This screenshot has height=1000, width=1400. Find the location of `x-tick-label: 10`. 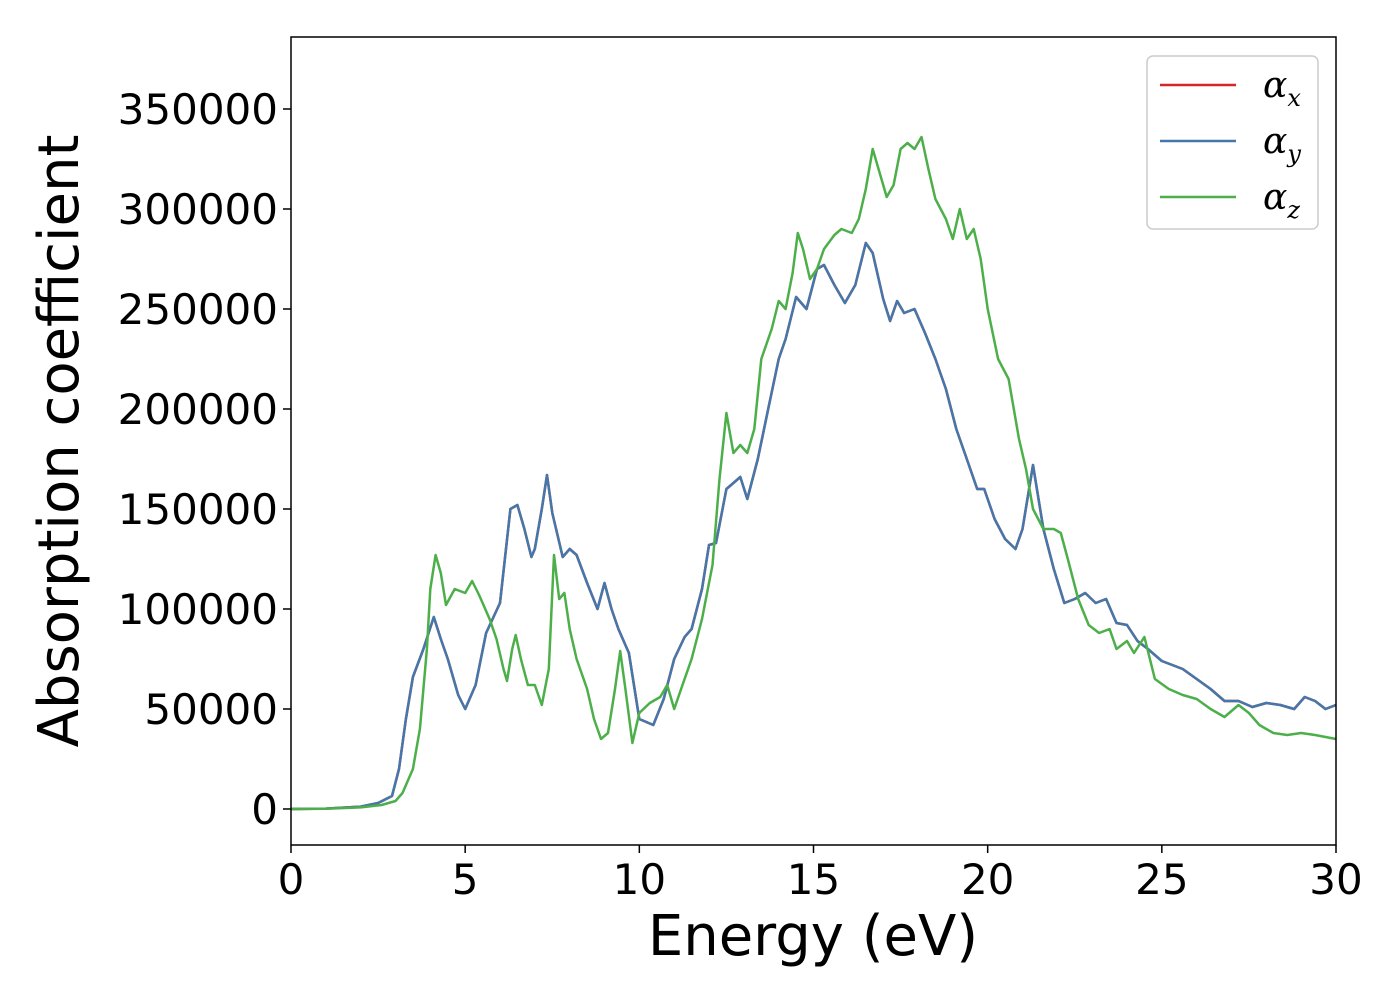

x-tick-label: 10 is located at coordinates (639, 879).